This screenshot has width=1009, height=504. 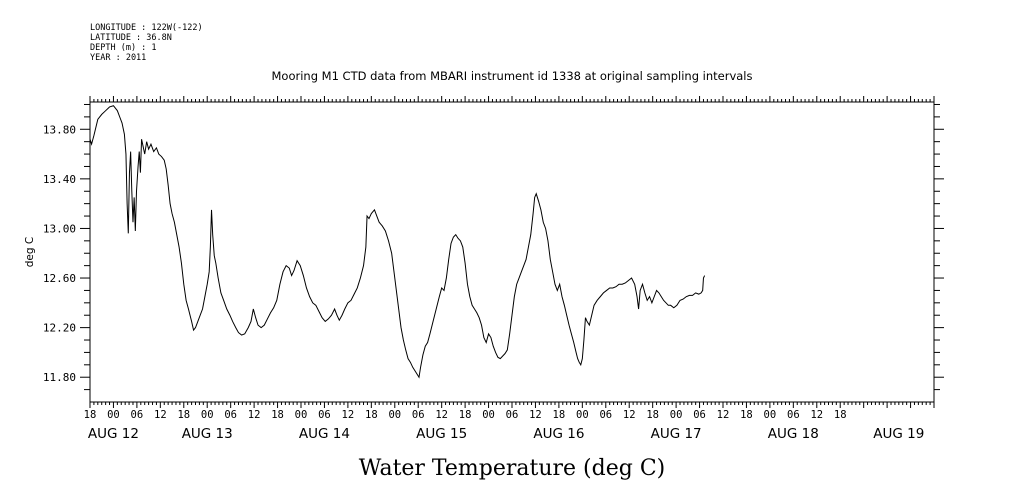 What do you see at coordinates (207, 434) in the screenshot?
I see `x-day-label: AUG 13` at bounding box center [207, 434].